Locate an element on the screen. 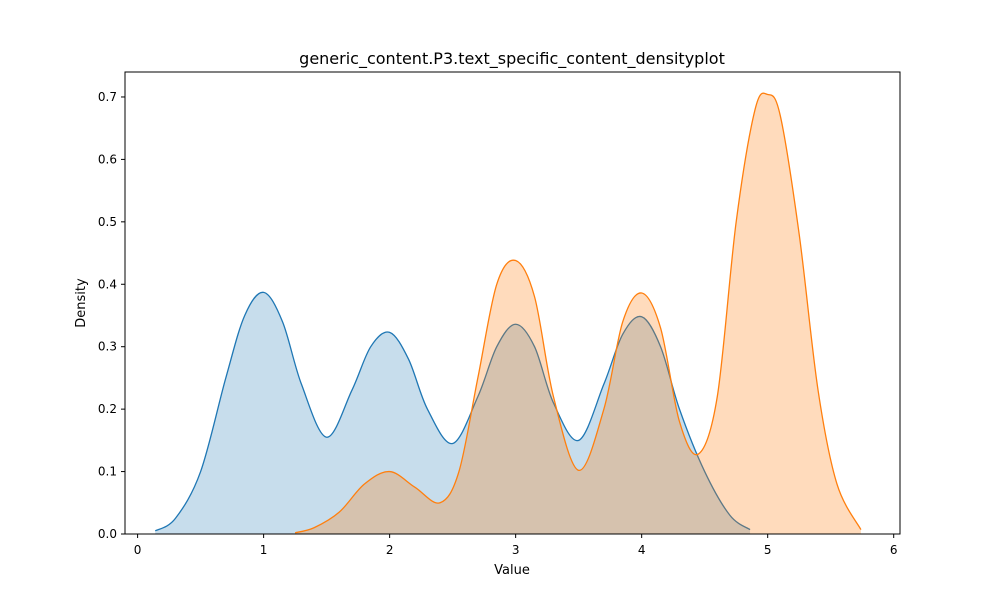 The width and height of the screenshot is (1000, 604). x-axis-label: Value is located at coordinates (512, 570).